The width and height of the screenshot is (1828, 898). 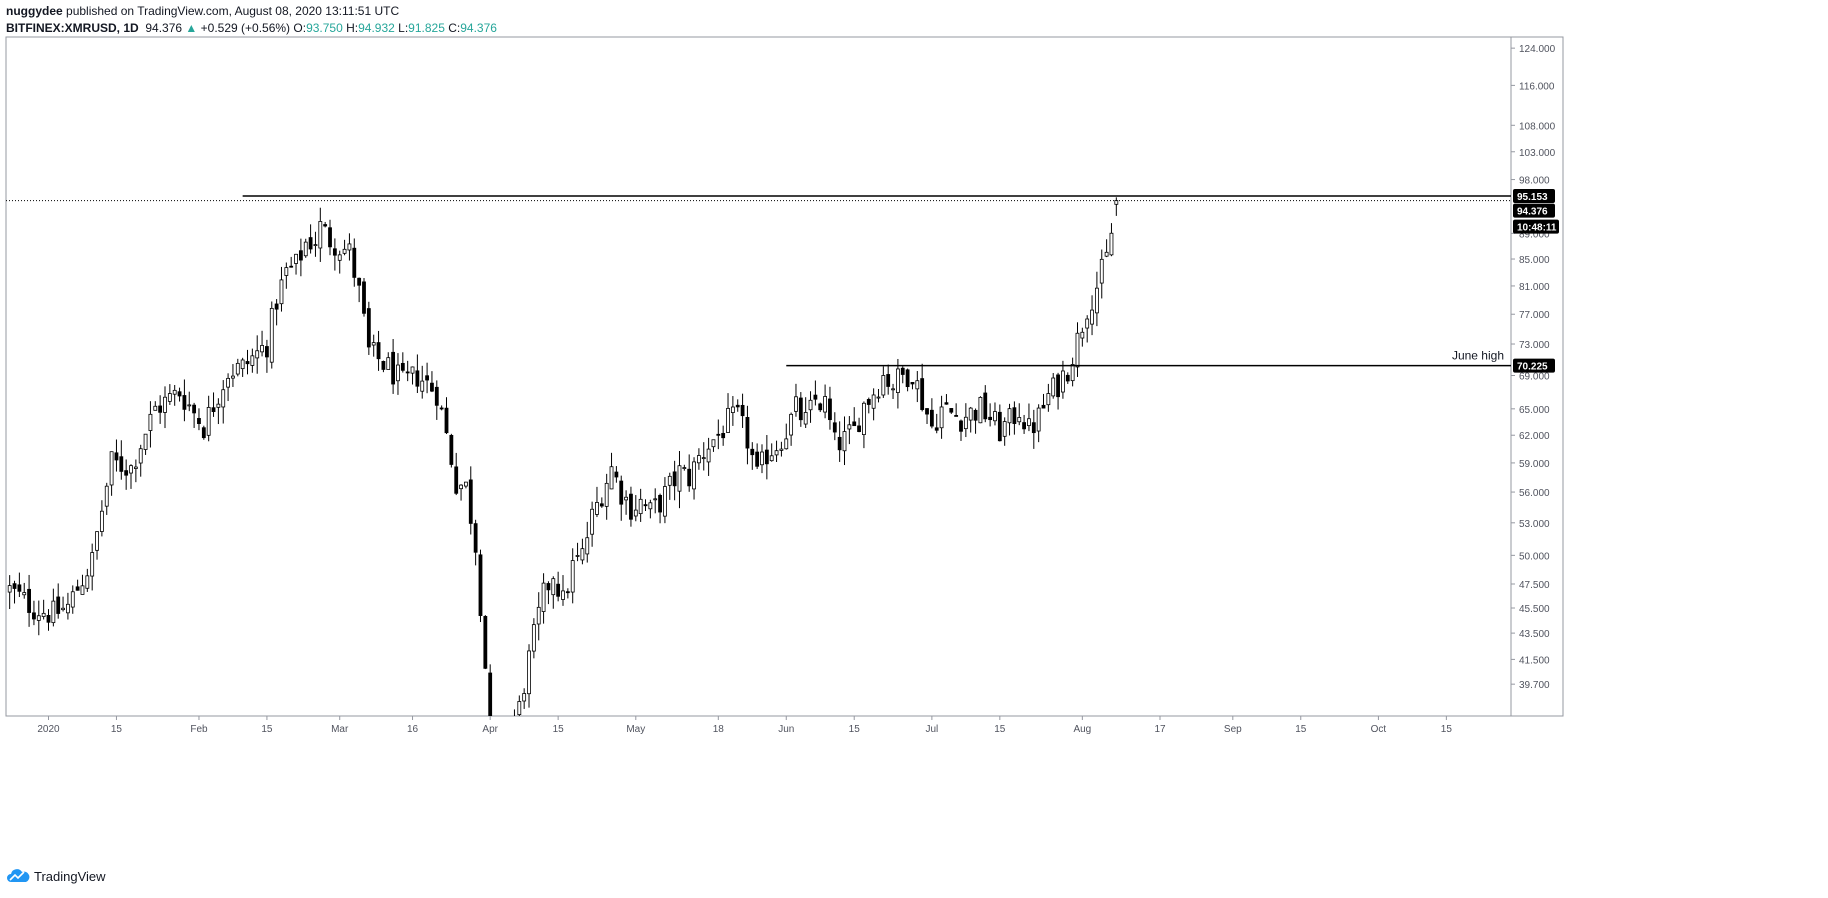 What do you see at coordinates (1534, 365) in the screenshot?
I see `june-high-line-price-label-bg` at bounding box center [1534, 365].